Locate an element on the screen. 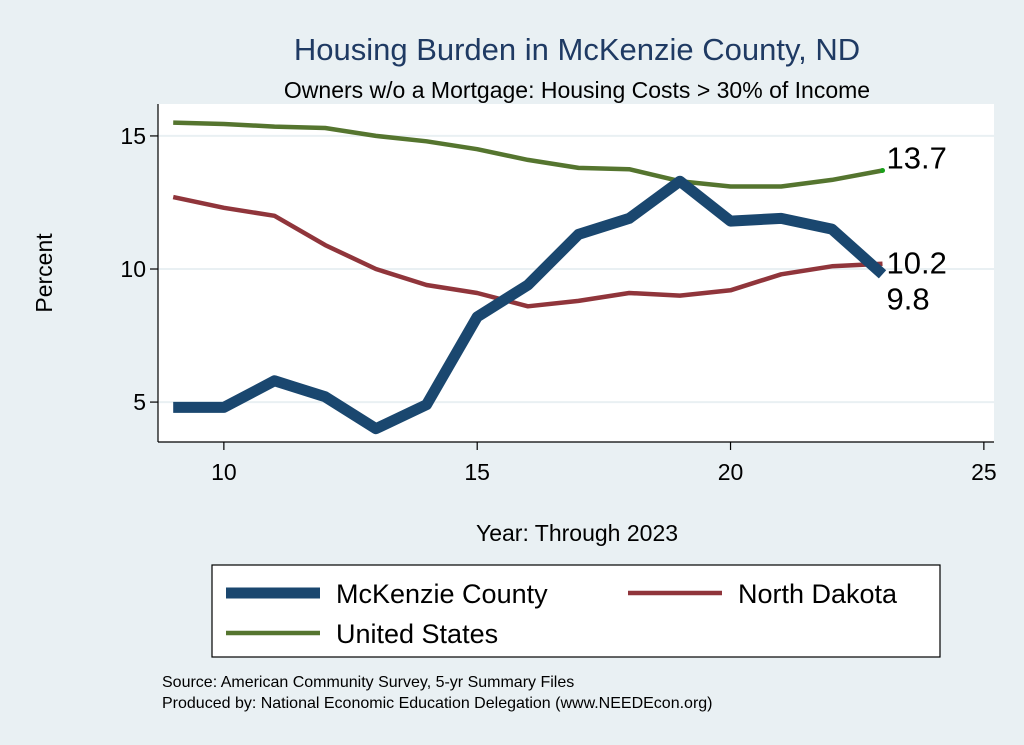  legend-label-mckenzie-county: McKenzie County is located at coordinates (442, 594).